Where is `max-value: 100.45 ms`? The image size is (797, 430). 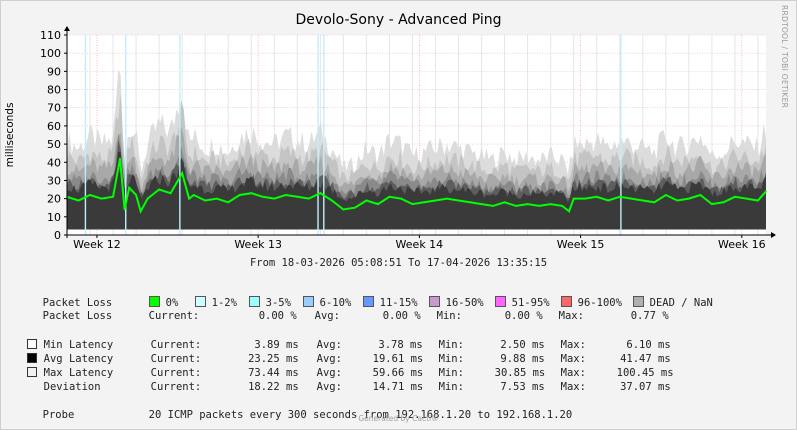 max-value: 100.45 ms is located at coordinates (645, 373).